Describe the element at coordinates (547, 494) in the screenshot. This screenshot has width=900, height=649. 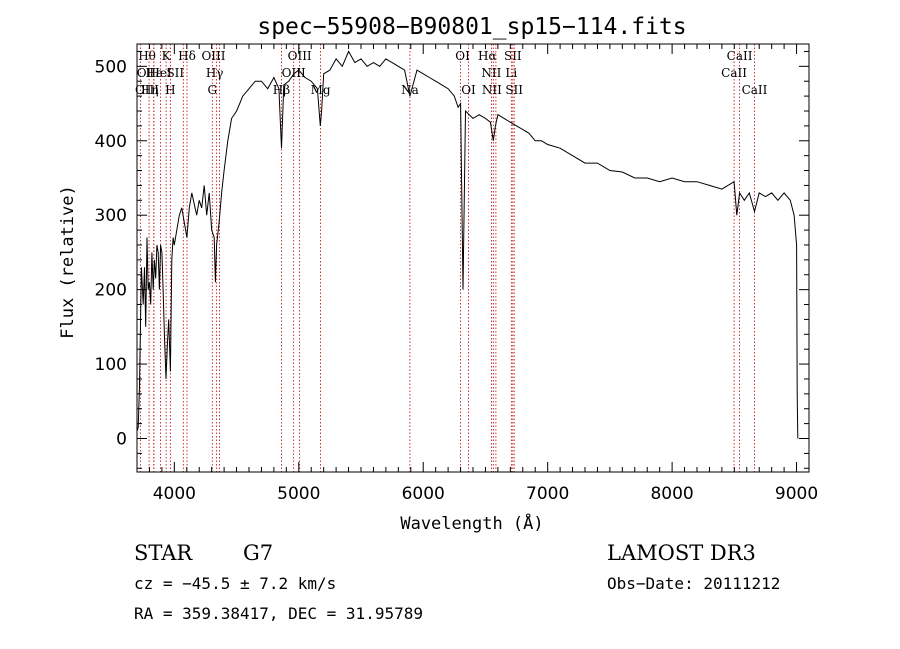
I see `x-tick-label-3: 7000` at that location.